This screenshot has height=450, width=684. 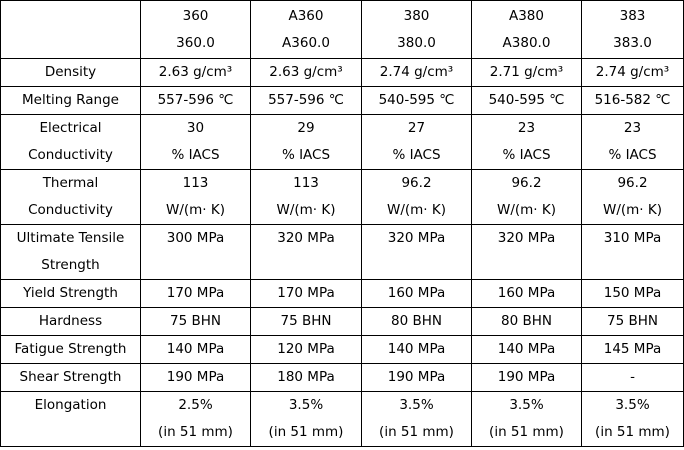 What do you see at coordinates (195, 16) in the screenshot?
I see `cell-line: 360` at bounding box center [195, 16].